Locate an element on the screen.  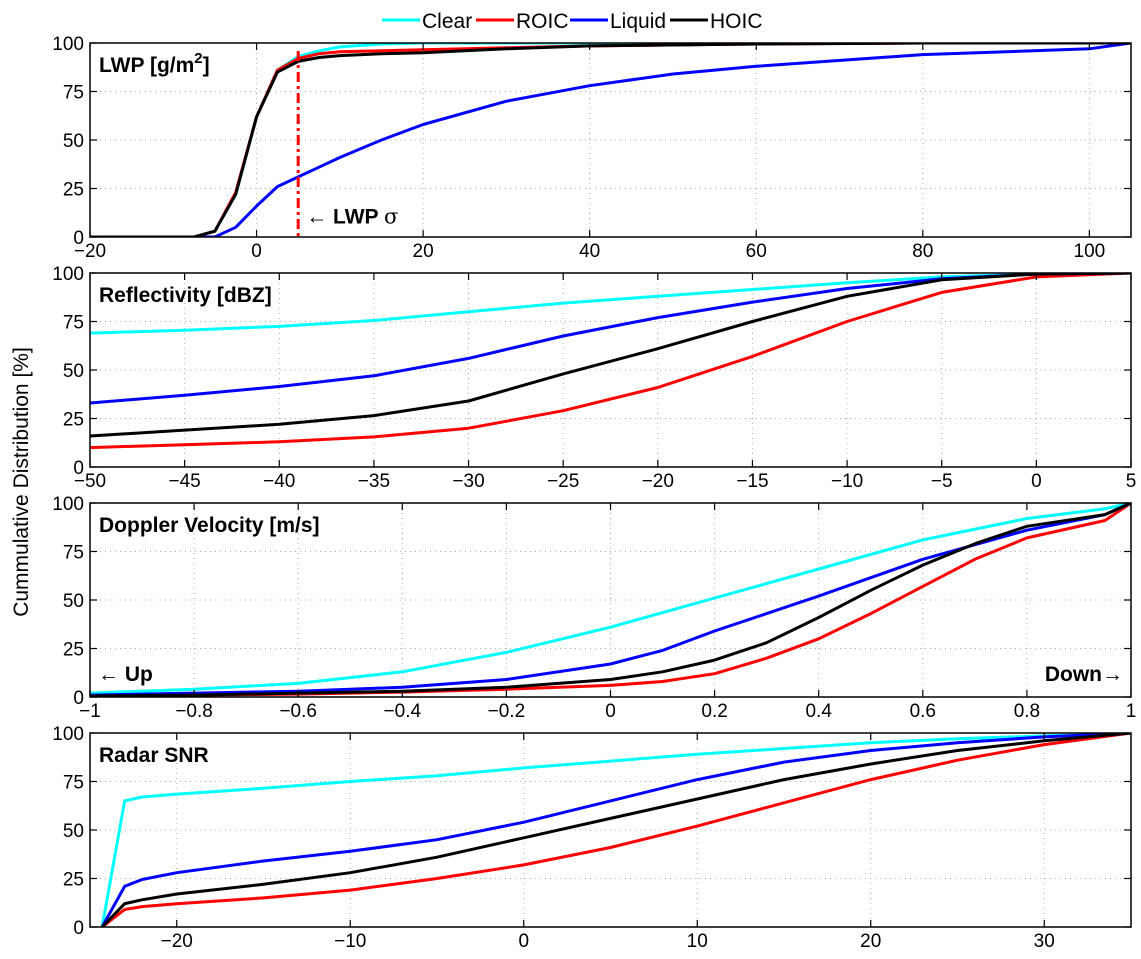
panel-radar-snr-x-tick-label: 0 is located at coordinates (523, 941).